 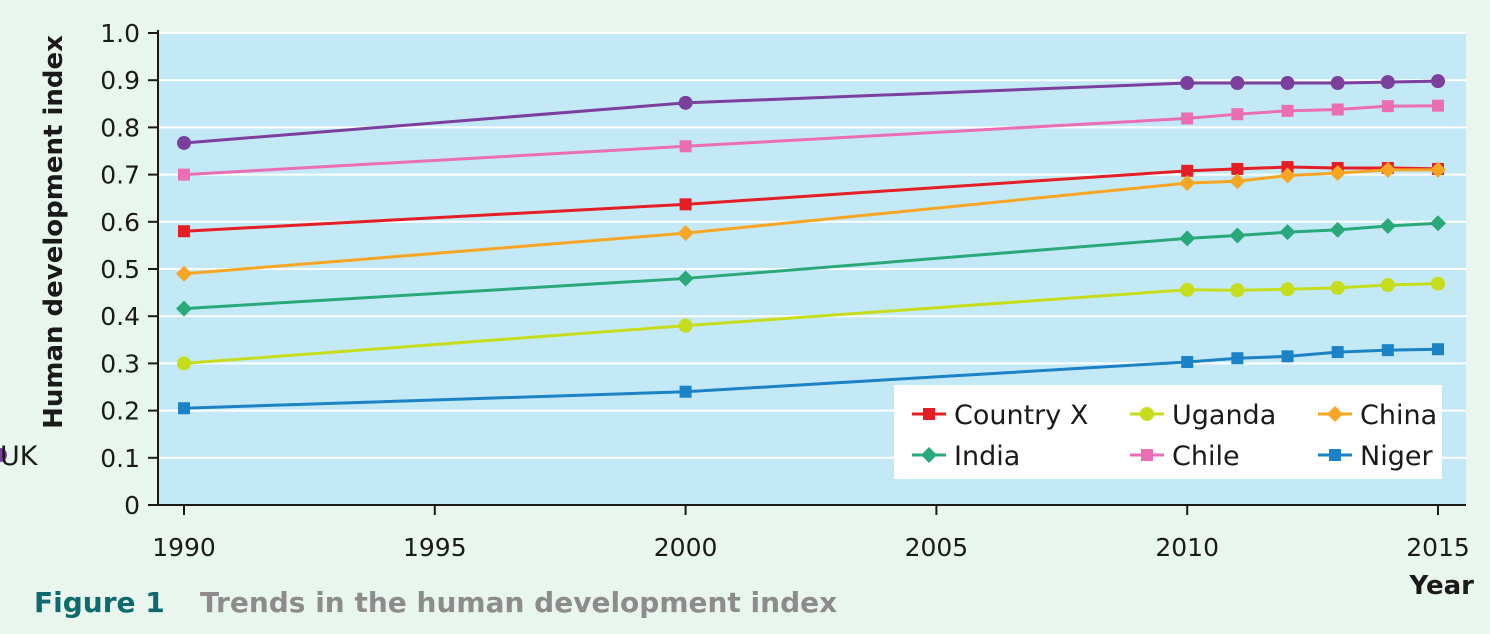 I want to click on legend-marker-india, so click(x=929, y=455).